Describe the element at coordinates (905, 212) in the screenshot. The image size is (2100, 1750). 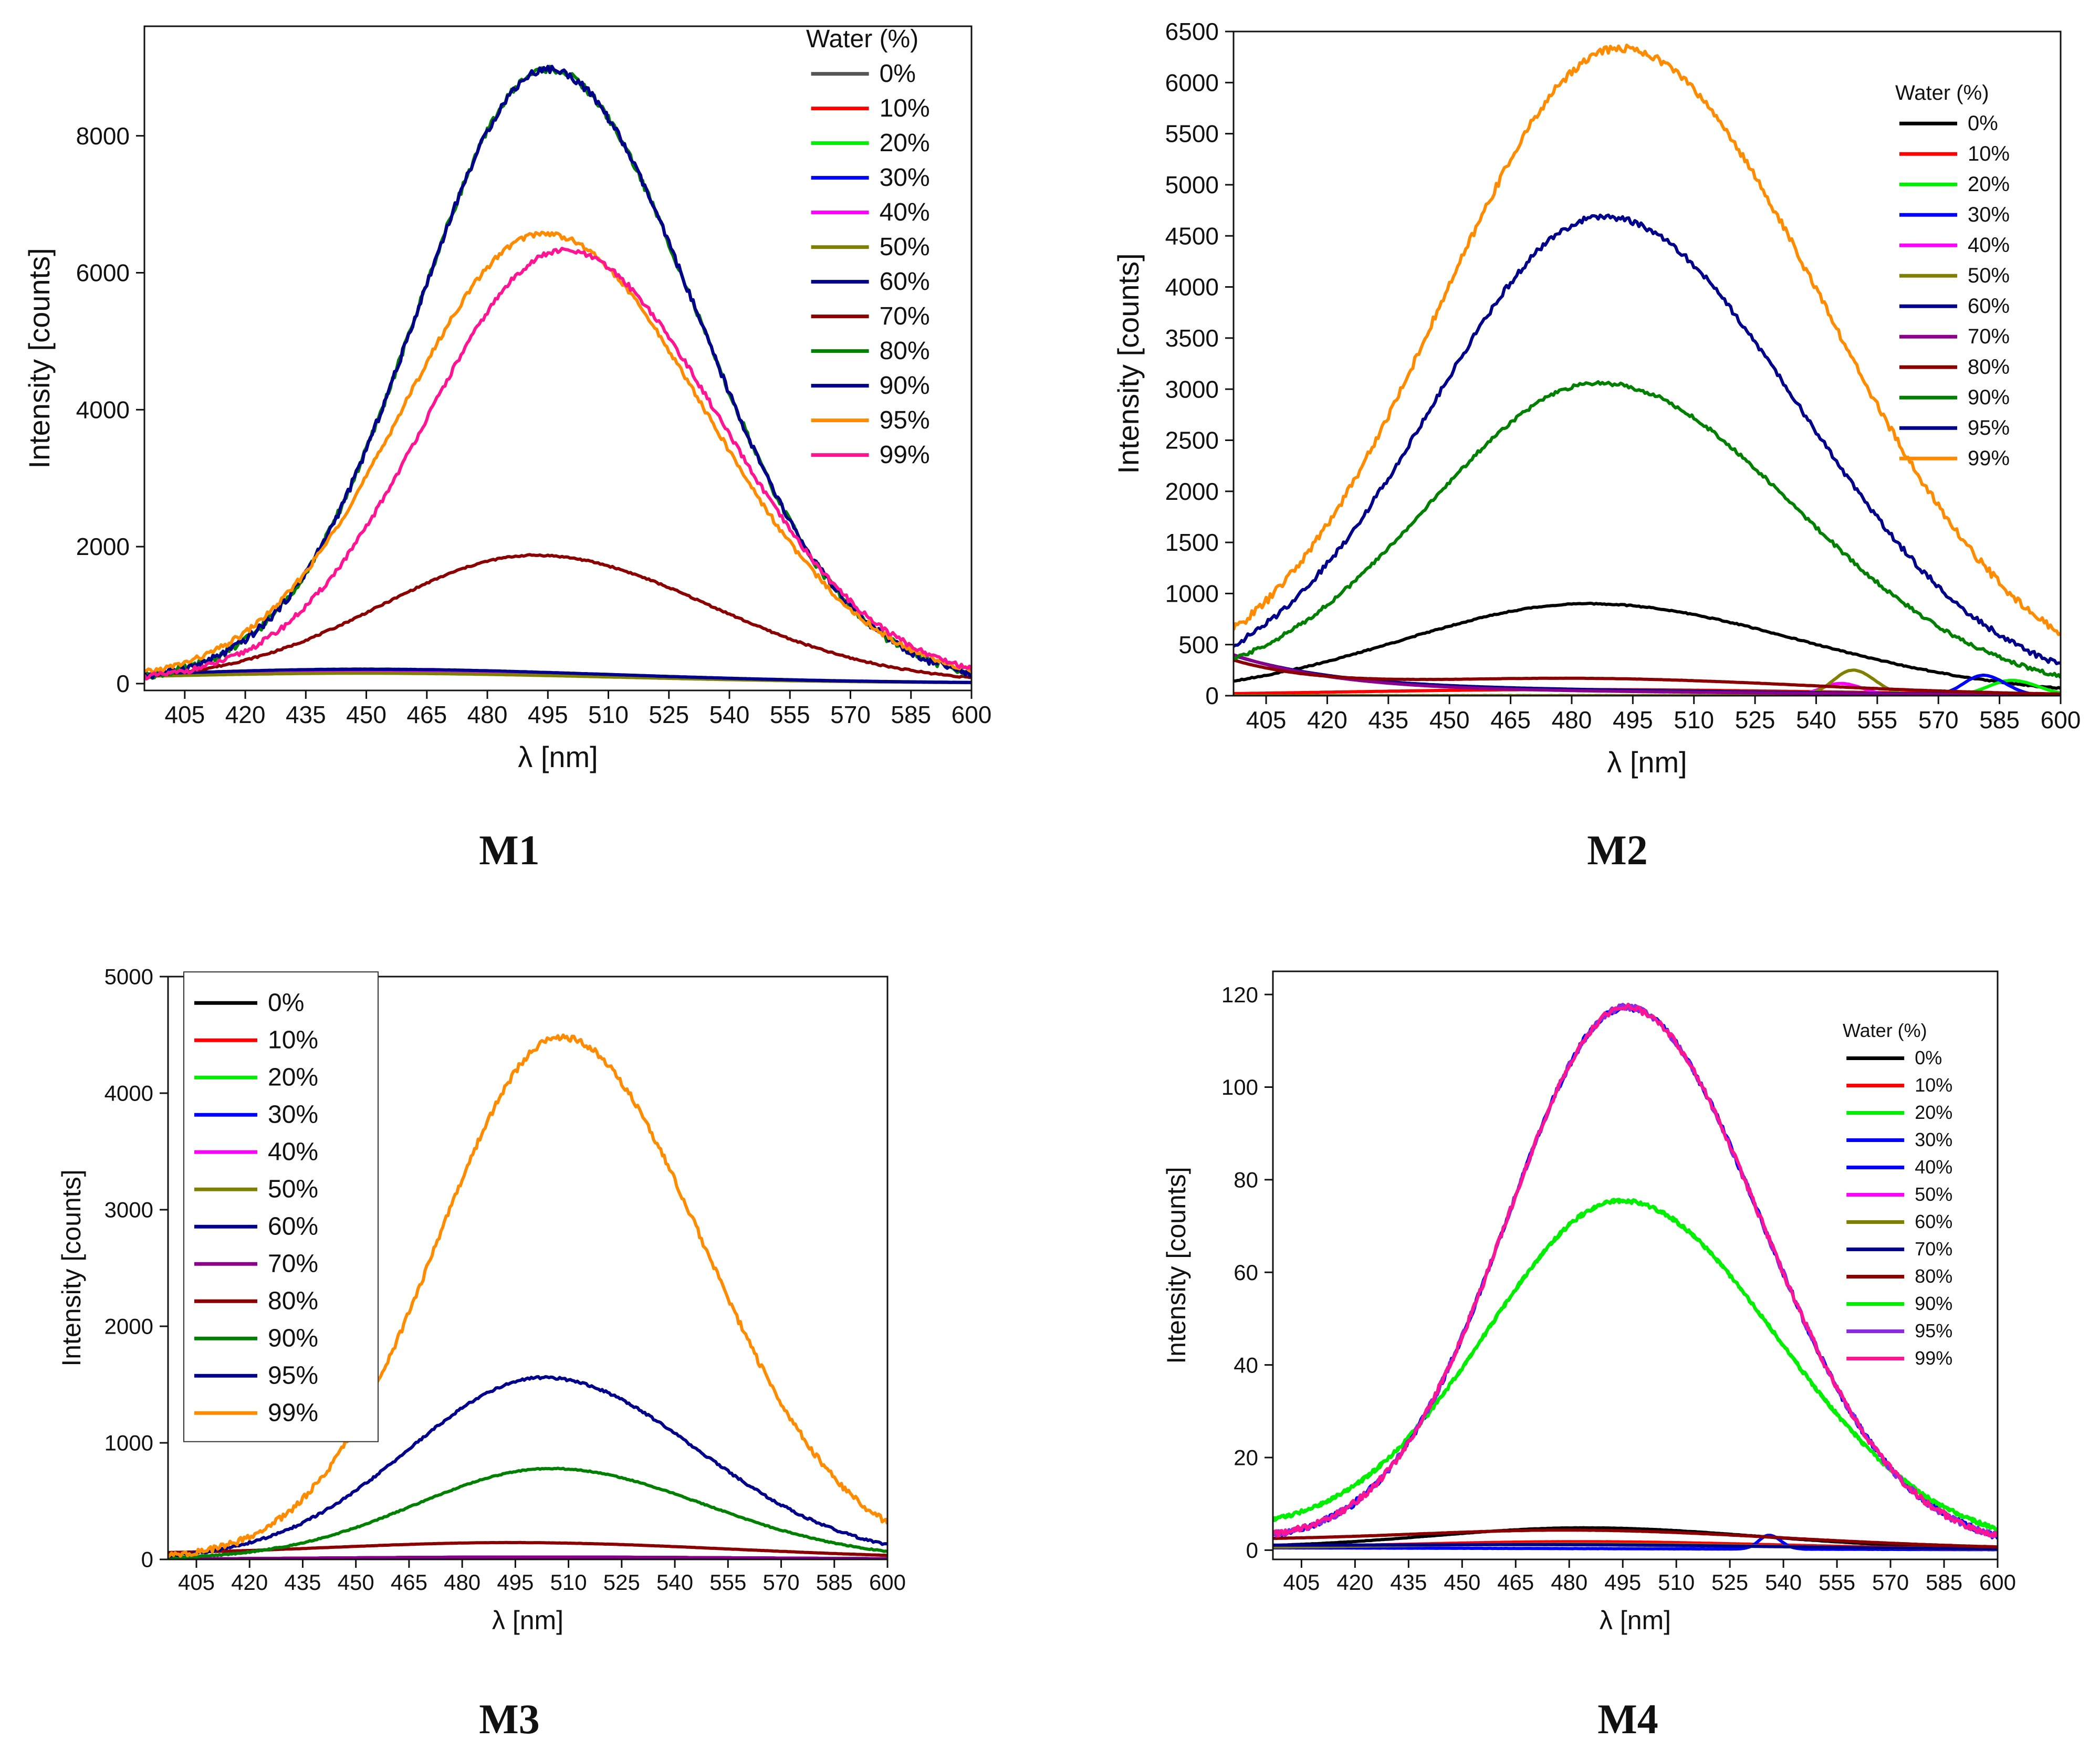
I see `legend-label: 40%` at that location.